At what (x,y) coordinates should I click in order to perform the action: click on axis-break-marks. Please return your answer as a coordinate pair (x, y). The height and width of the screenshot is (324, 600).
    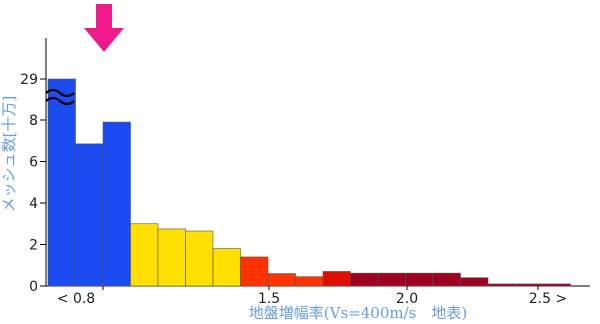
    Looking at the image, I should click on (60, 97).